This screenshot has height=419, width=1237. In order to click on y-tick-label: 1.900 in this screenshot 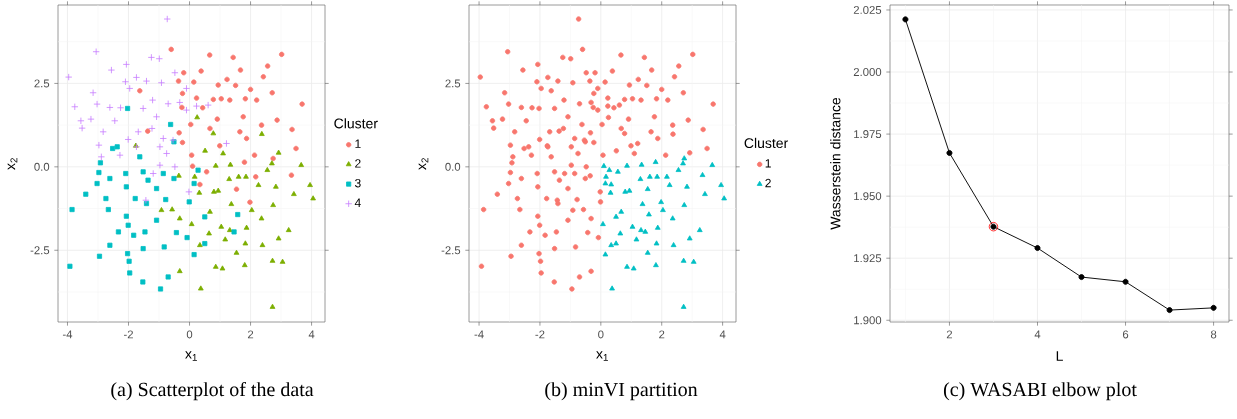, I will do `click(868, 320)`.